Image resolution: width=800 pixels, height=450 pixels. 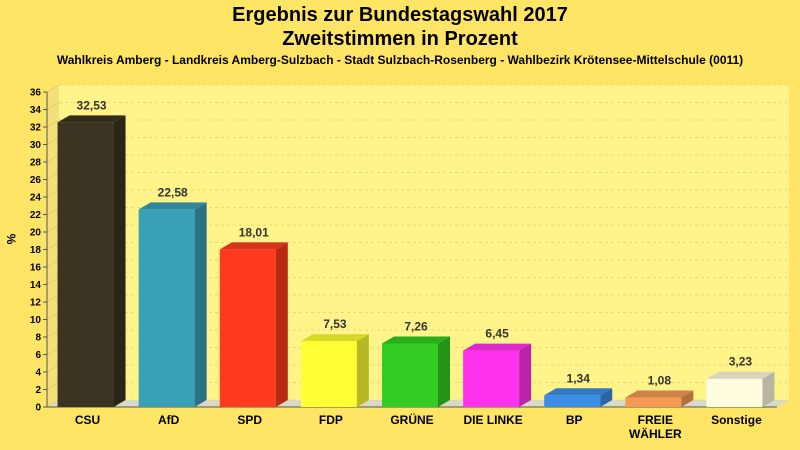 I want to click on bar-top-FDP, so click(x=334, y=338).